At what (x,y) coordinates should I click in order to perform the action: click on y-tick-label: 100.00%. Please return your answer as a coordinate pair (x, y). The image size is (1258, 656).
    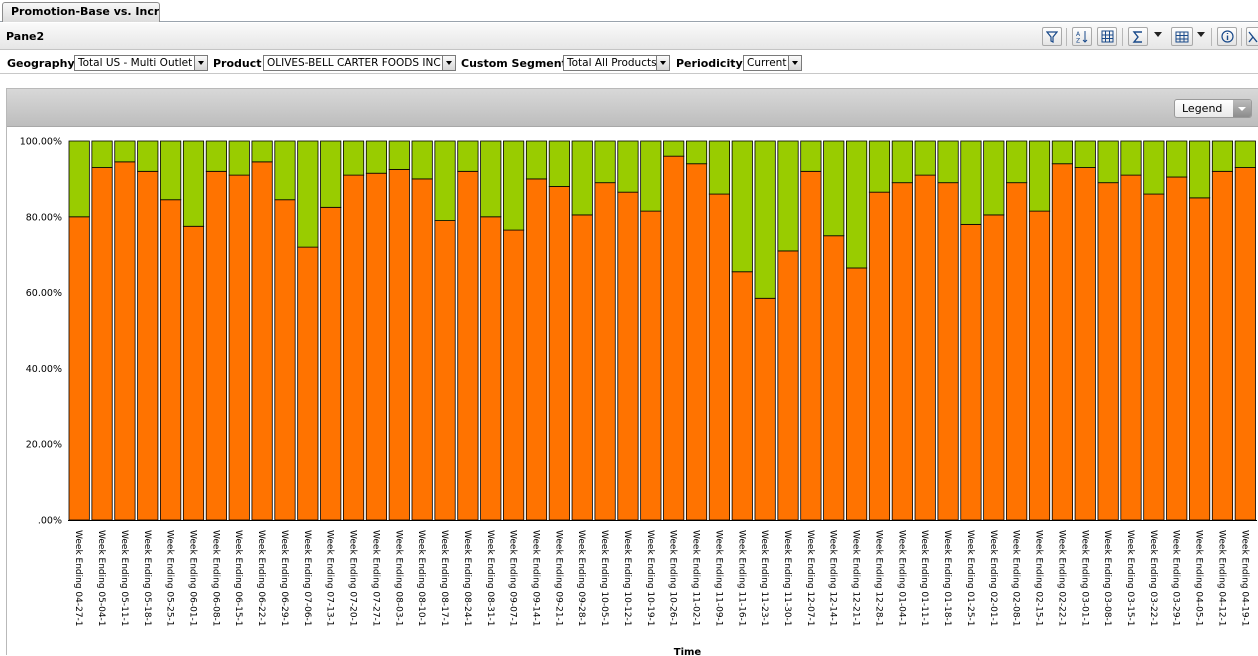
    Looking at the image, I should click on (41, 142).